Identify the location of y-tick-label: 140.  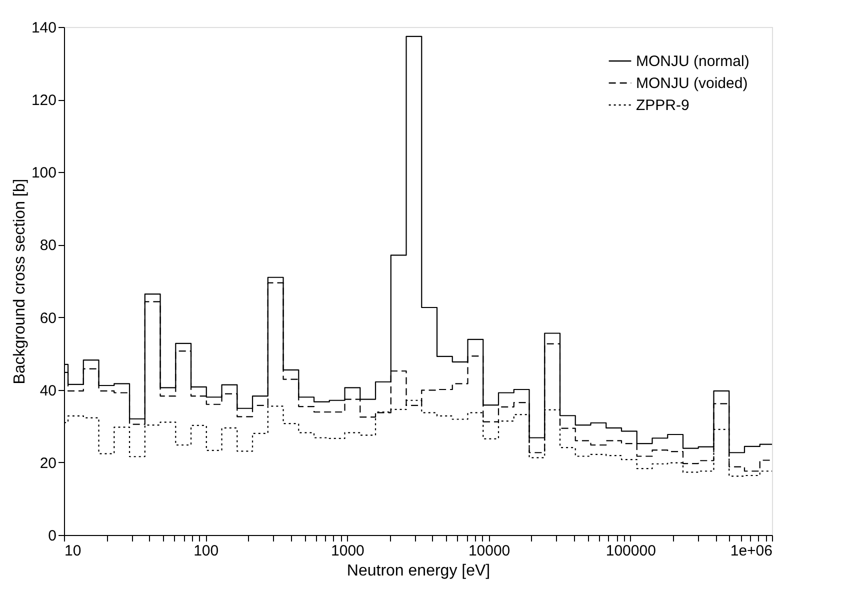
(43, 28).